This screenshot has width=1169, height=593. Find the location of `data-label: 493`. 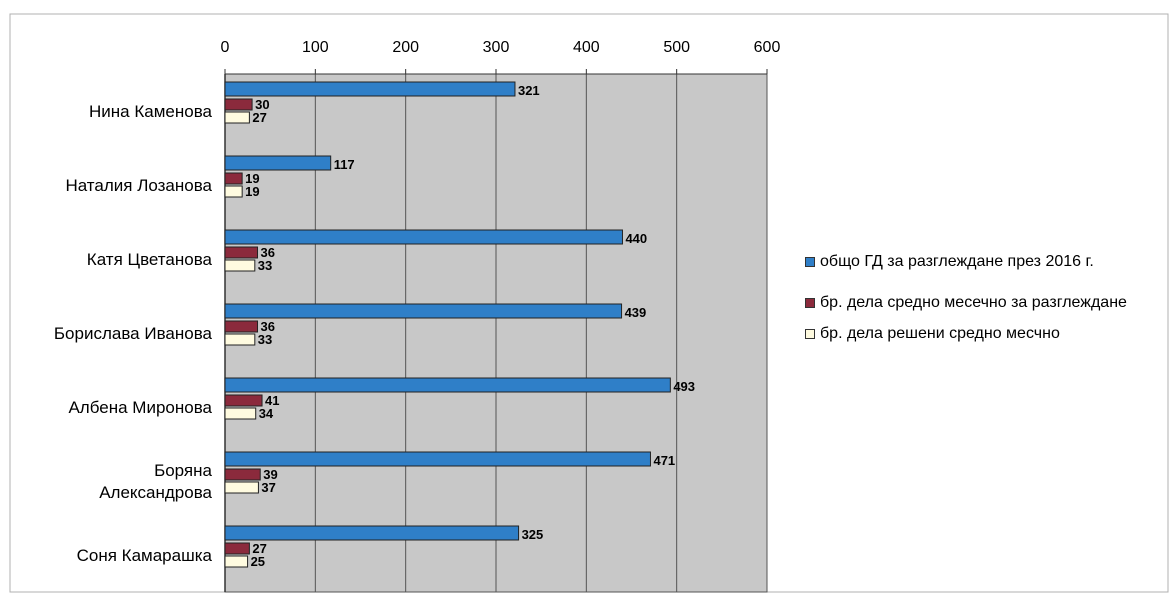

data-label: 493 is located at coordinates (684, 386).